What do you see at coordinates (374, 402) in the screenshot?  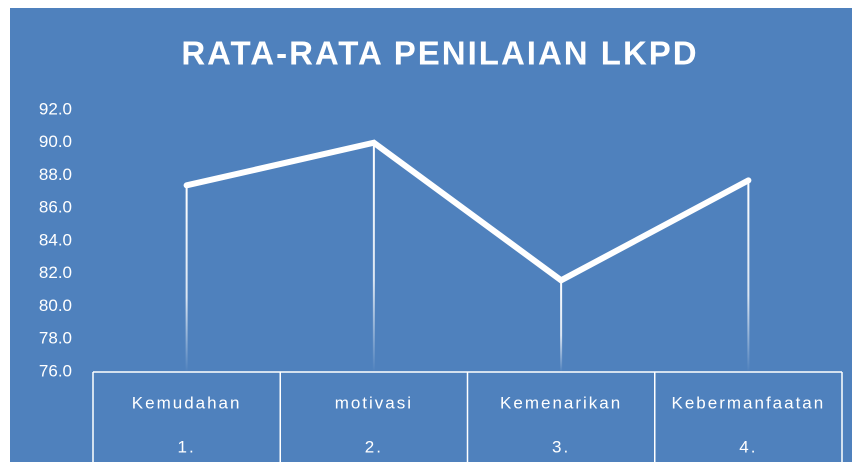 I see `x-tick-label: motivasi` at bounding box center [374, 402].